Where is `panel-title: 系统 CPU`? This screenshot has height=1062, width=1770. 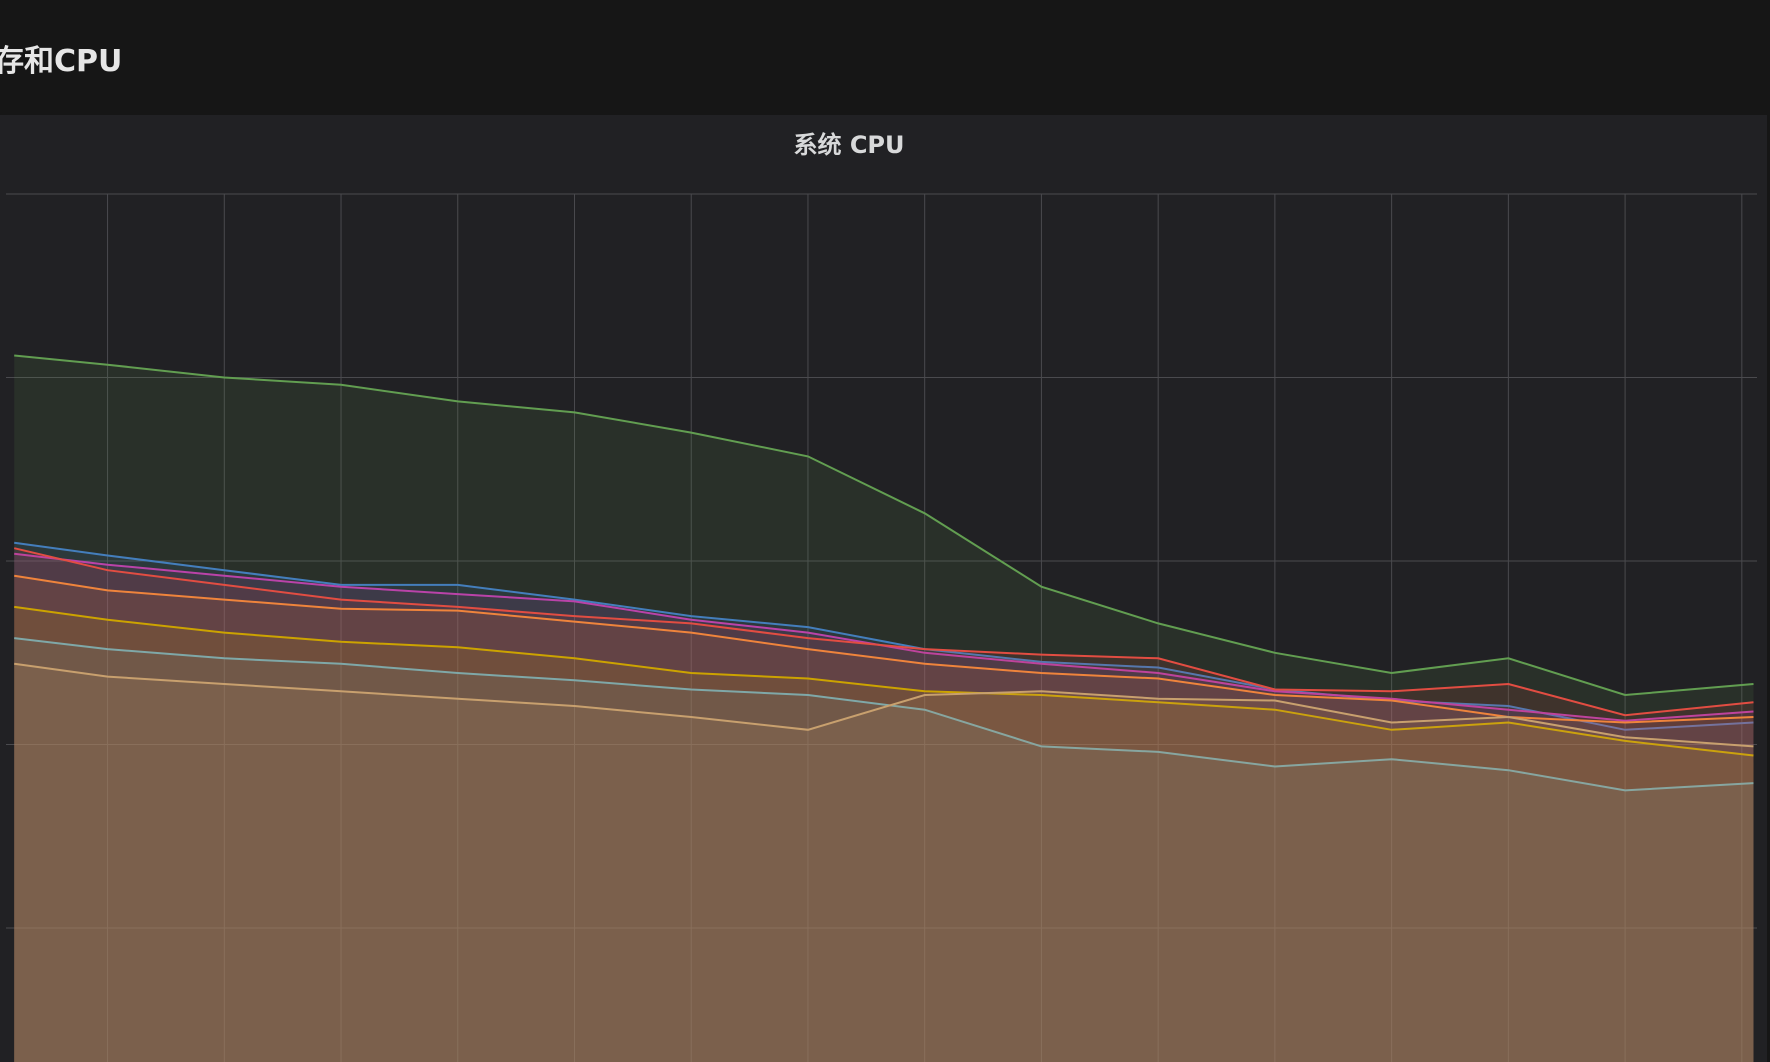
panel-title: 系统 CPU is located at coordinates (848, 145).